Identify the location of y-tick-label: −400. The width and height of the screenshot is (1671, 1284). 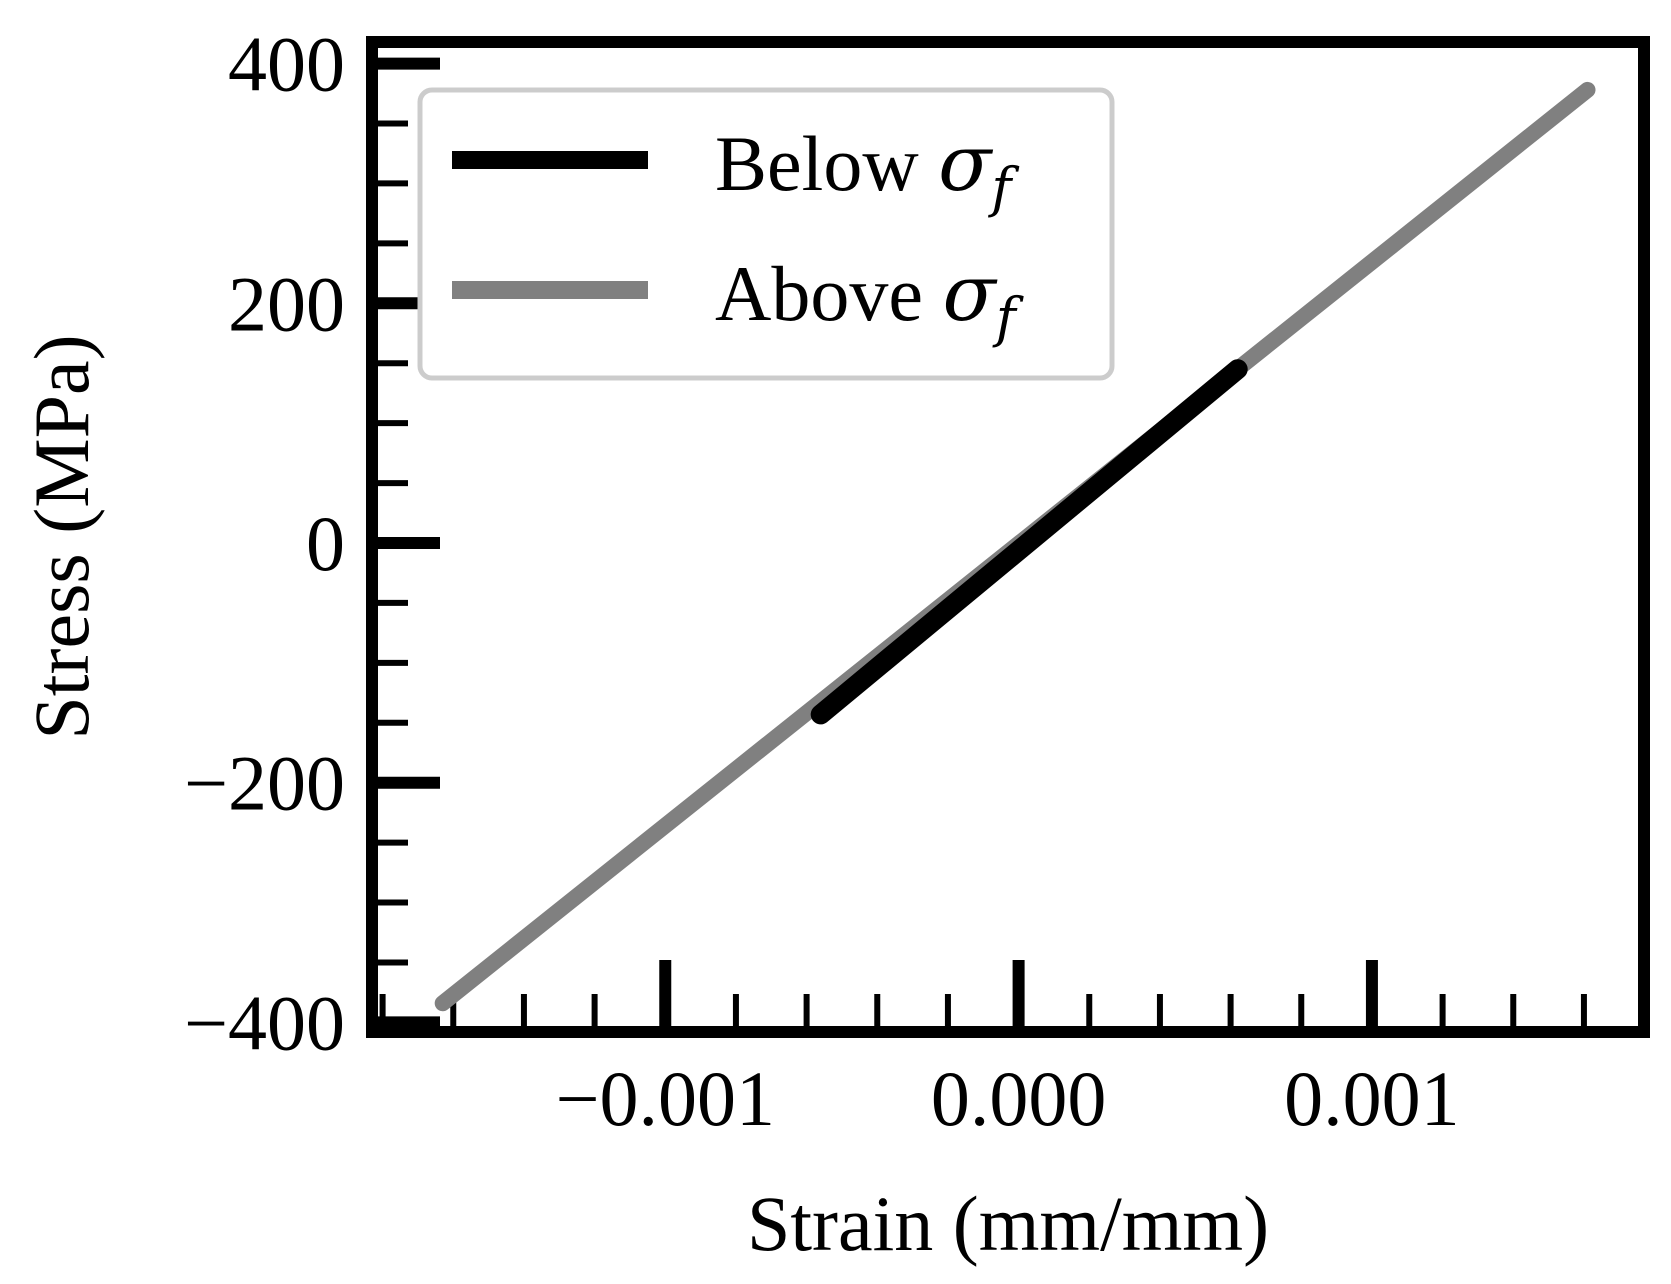
(264, 1022).